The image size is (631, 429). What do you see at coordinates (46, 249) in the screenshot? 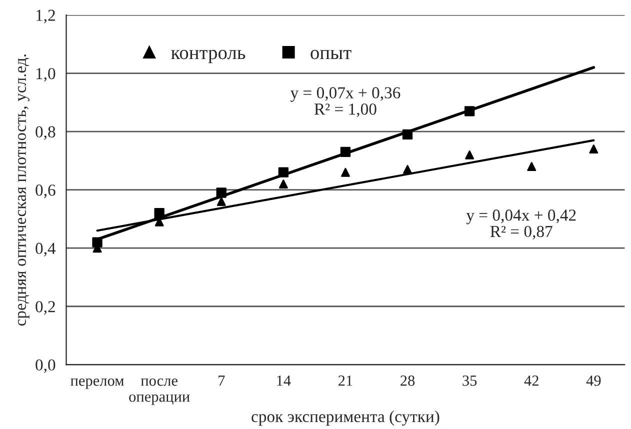
I see `y-tick-label: 0,4` at bounding box center [46, 249].